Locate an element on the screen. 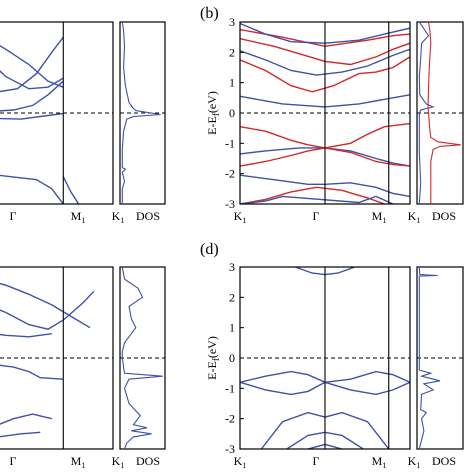  panel-label: (d) is located at coordinates (209, 249).